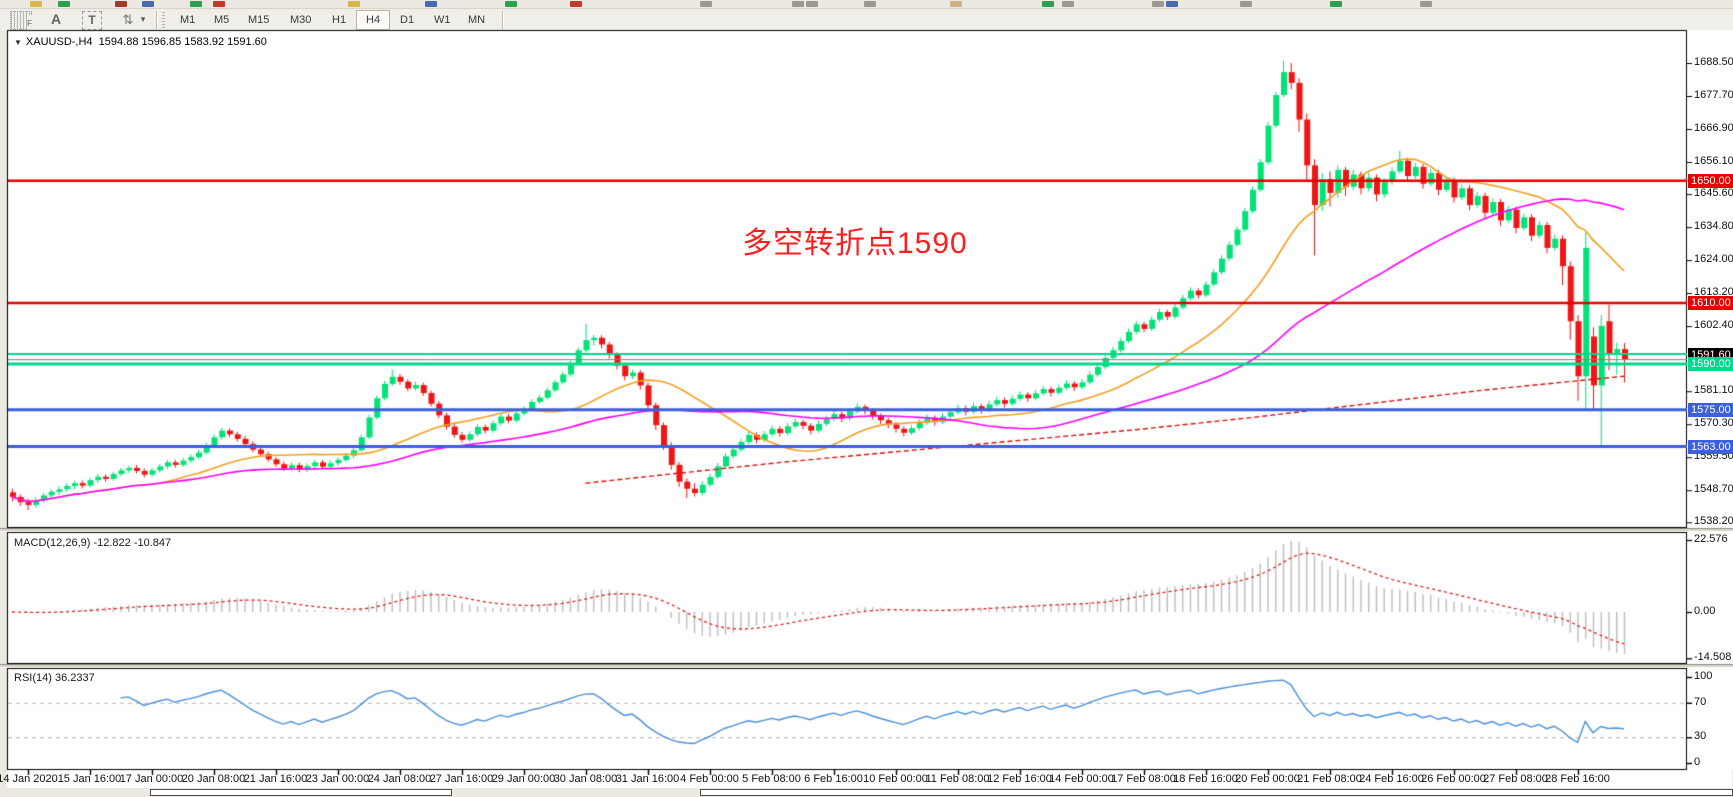 This screenshot has height=797, width=1733. I want to click on price-tick-label: 1656.10, so click(1713, 161).